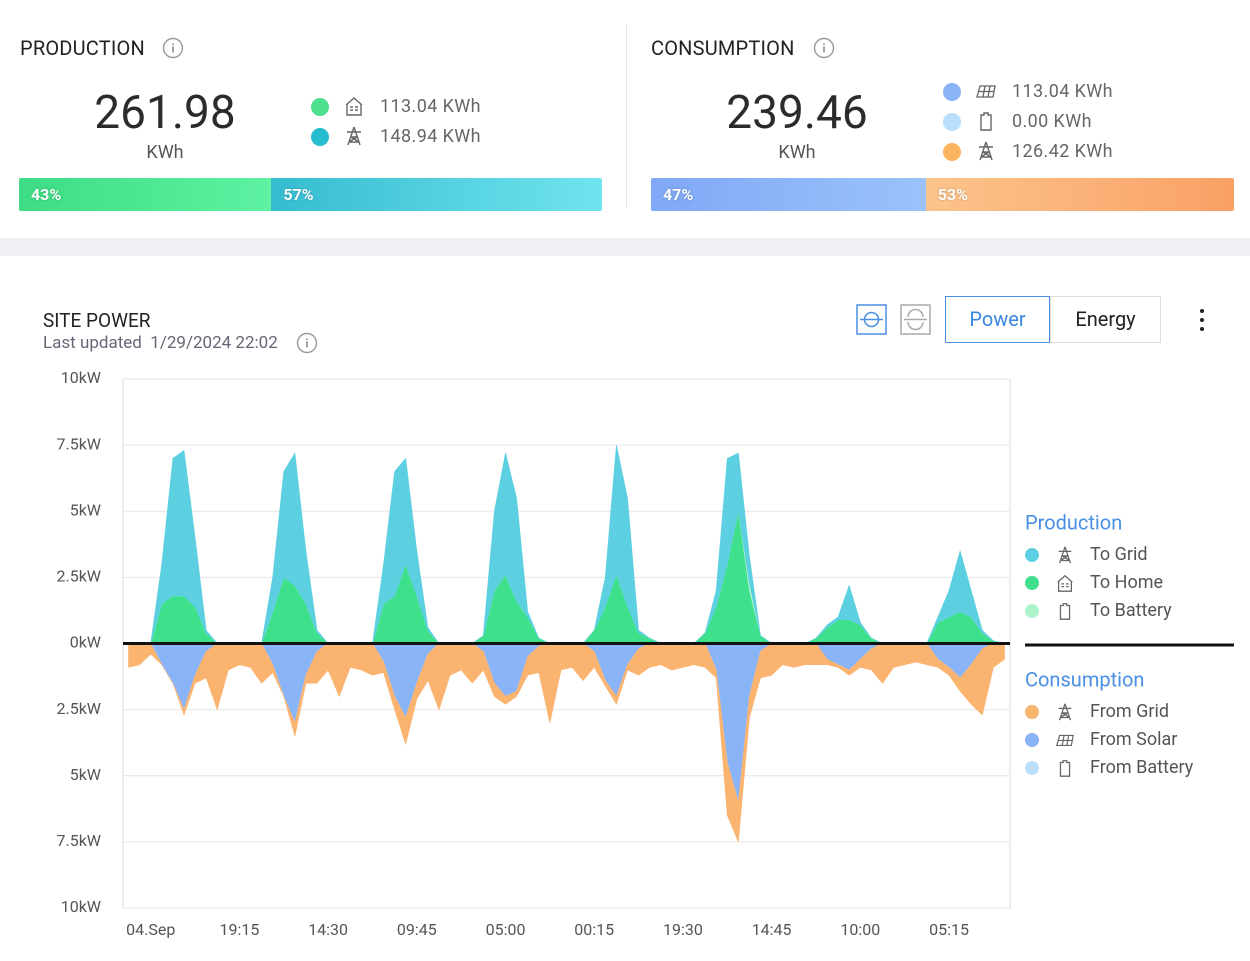  I want to click on consumption-grid-value: 126.42 KWh, so click(1062, 151).